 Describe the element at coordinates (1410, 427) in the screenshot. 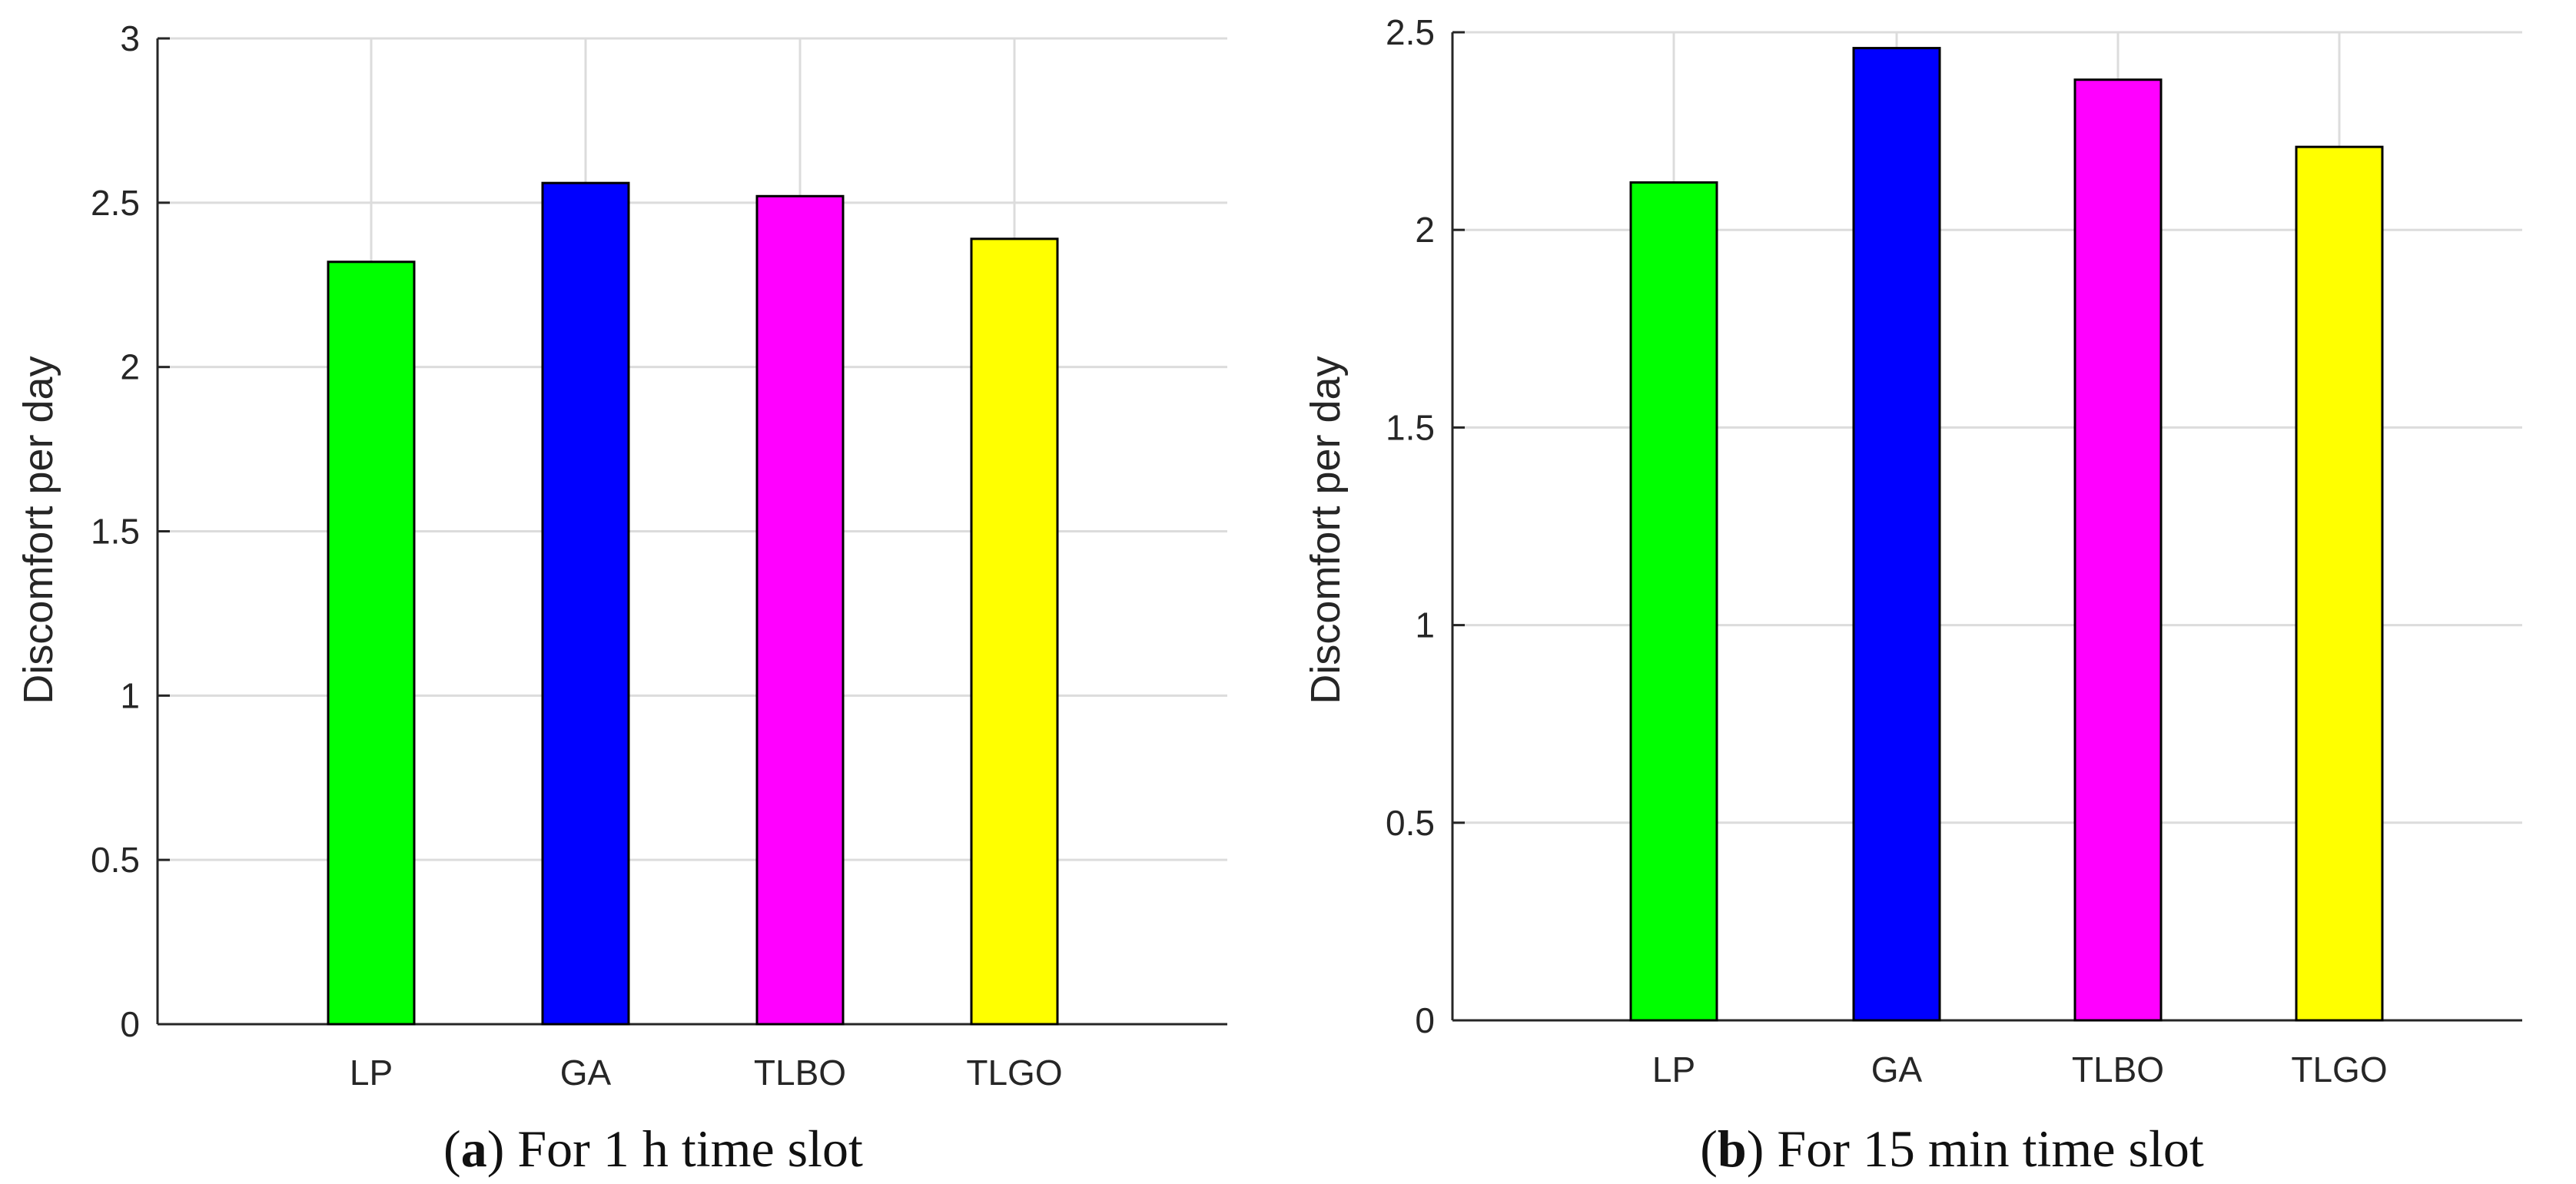

I see `y-tick-label-b: 1.5` at that location.